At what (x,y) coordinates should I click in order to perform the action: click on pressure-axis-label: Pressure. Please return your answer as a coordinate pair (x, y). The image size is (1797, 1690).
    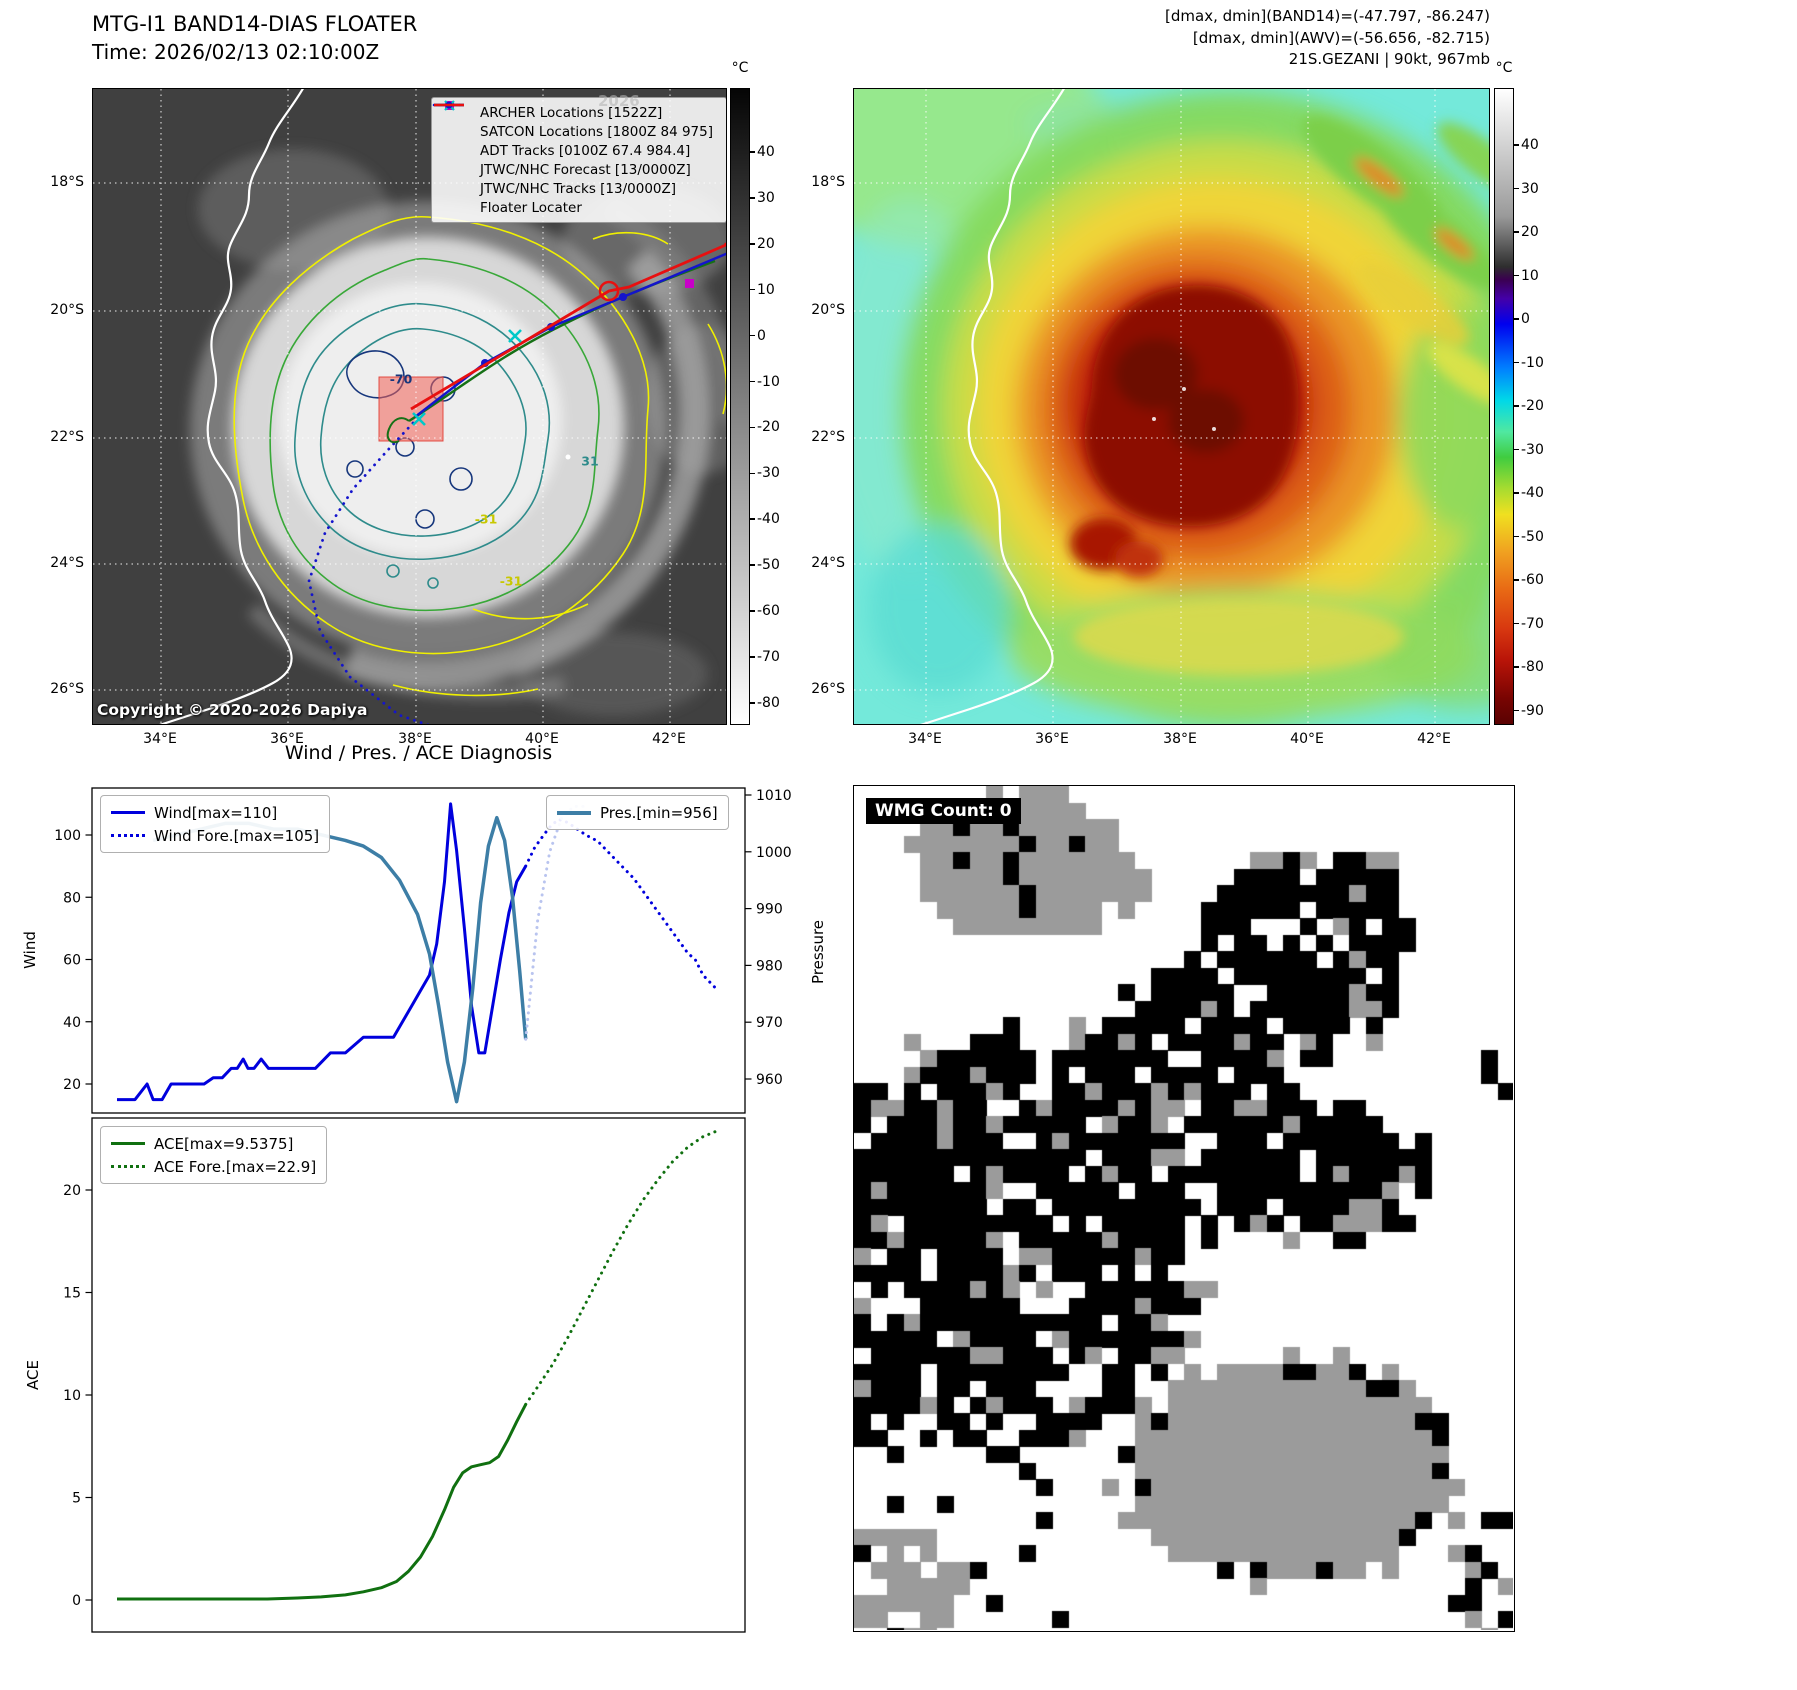
    Looking at the image, I should click on (818, 952).